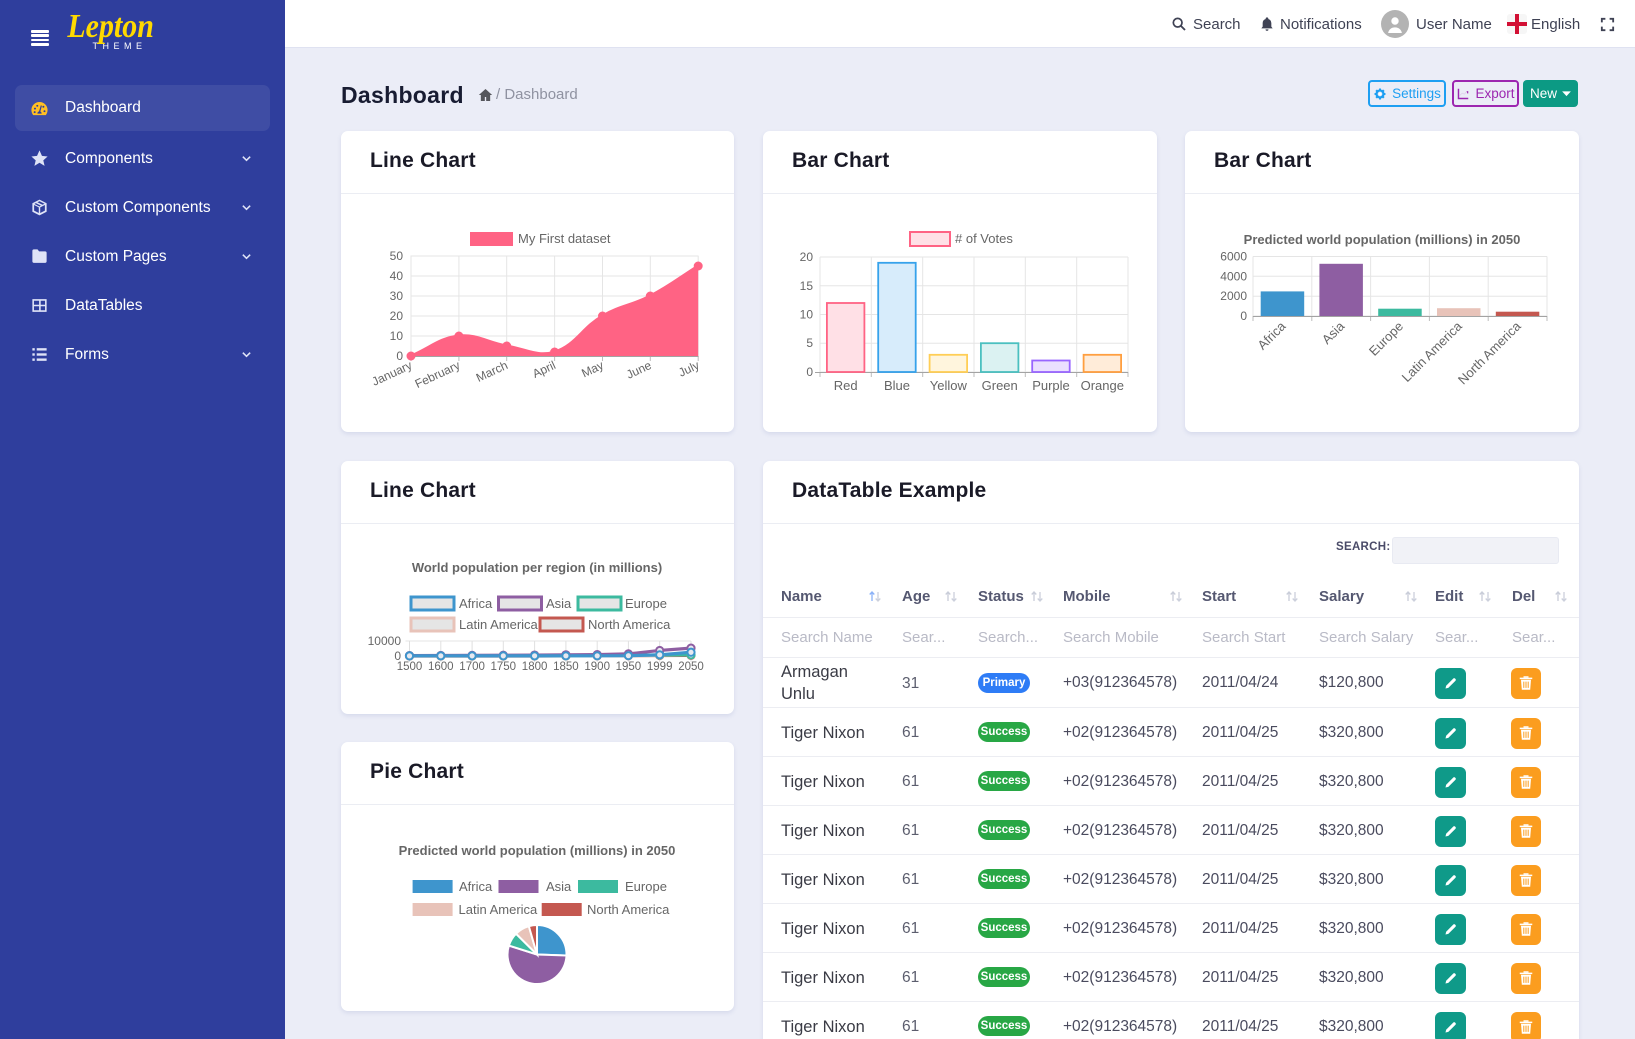  I want to click on svg-text: Yellow, so click(949, 385).